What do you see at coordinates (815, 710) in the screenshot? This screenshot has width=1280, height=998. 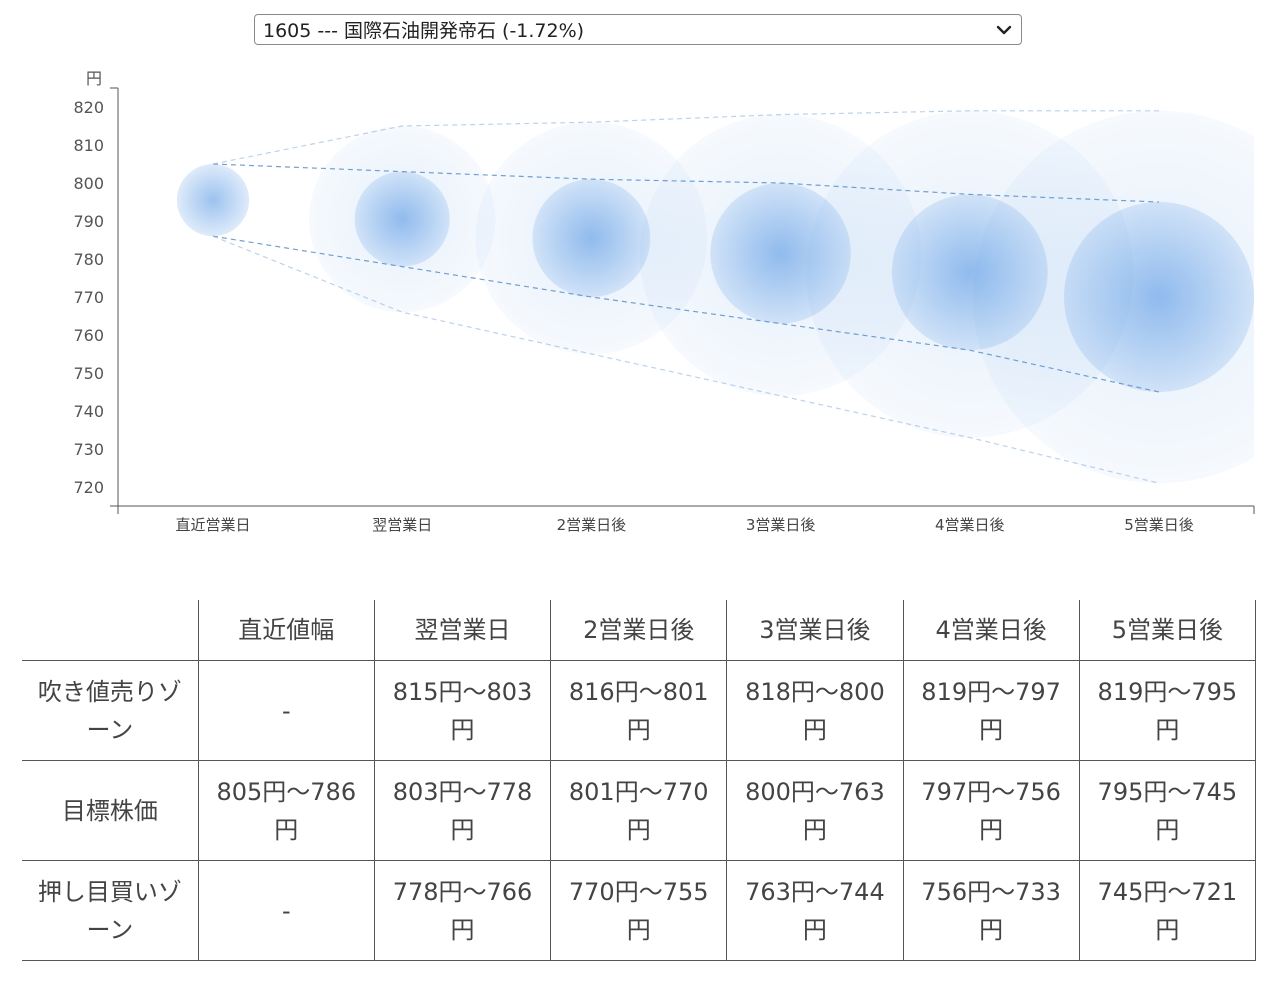 I see `table-cell: 818円〜800円` at bounding box center [815, 710].